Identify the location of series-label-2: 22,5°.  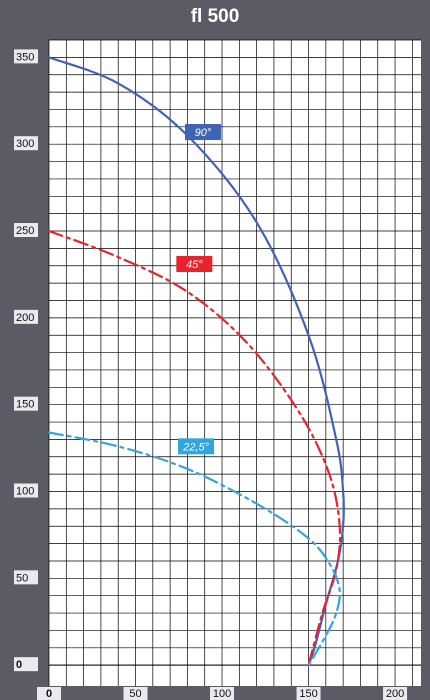
(196, 446).